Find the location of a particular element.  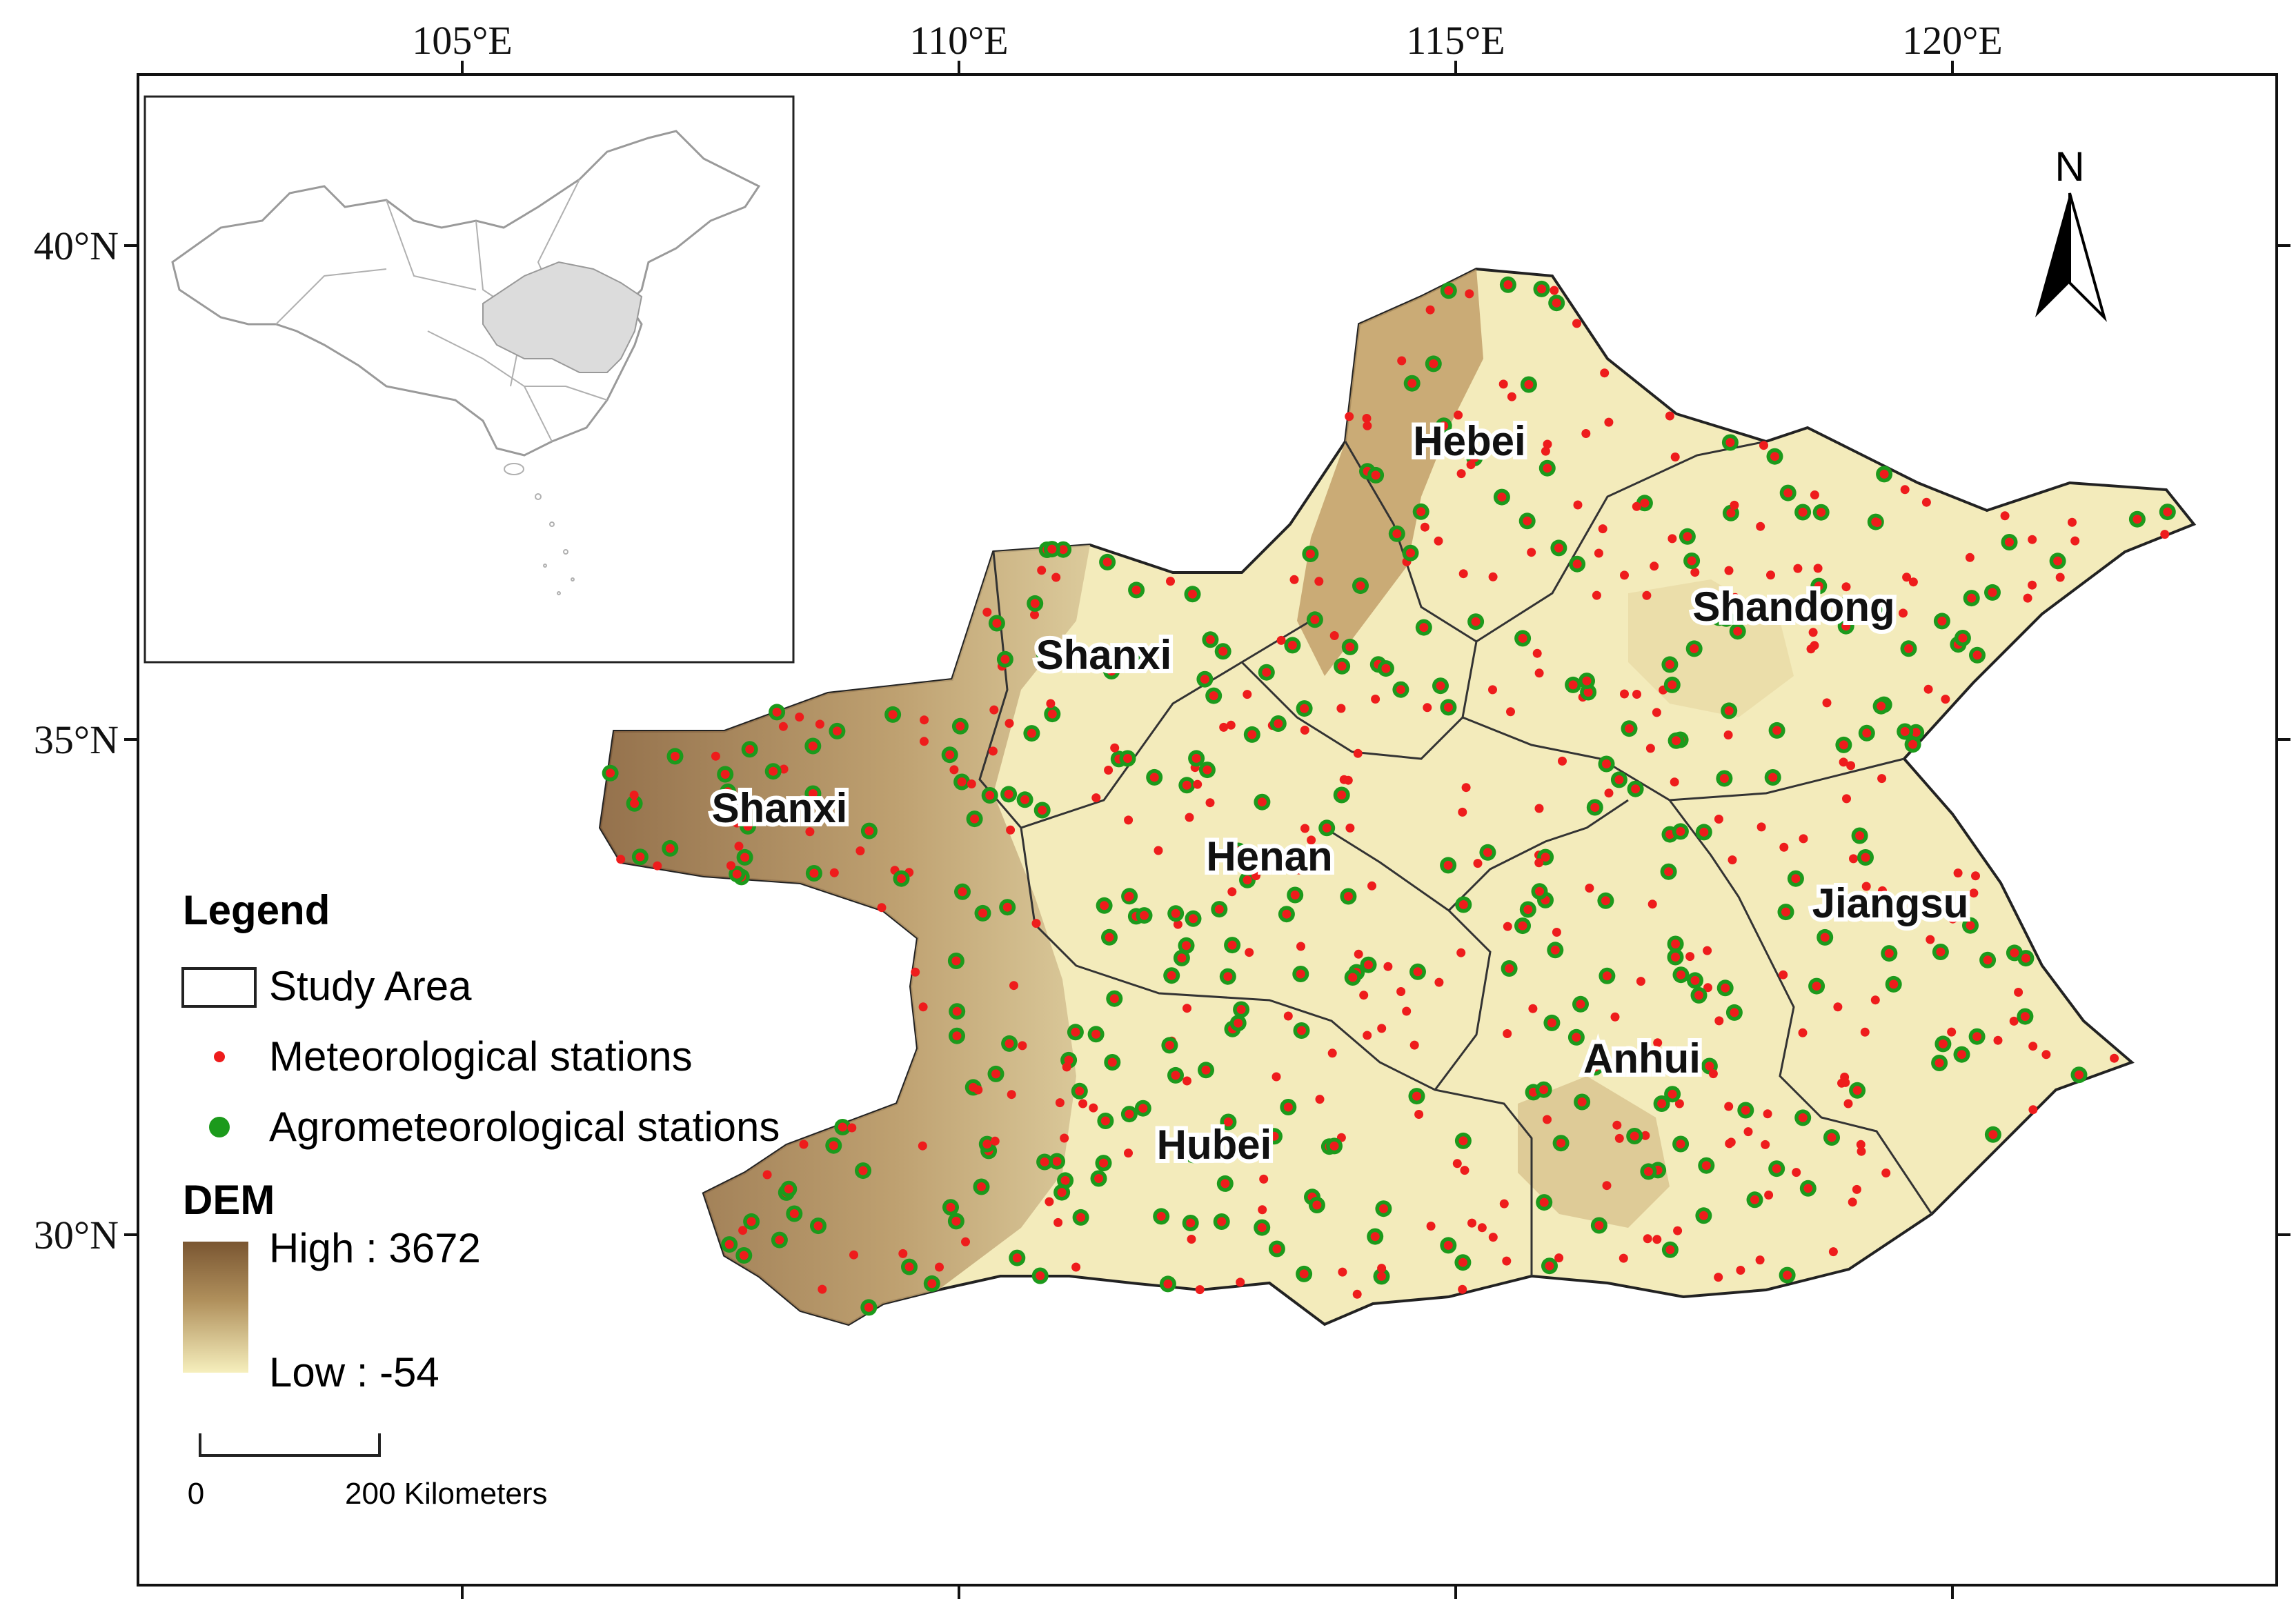

province-label-shandong: Shandong is located at coordinates (1793, 607).